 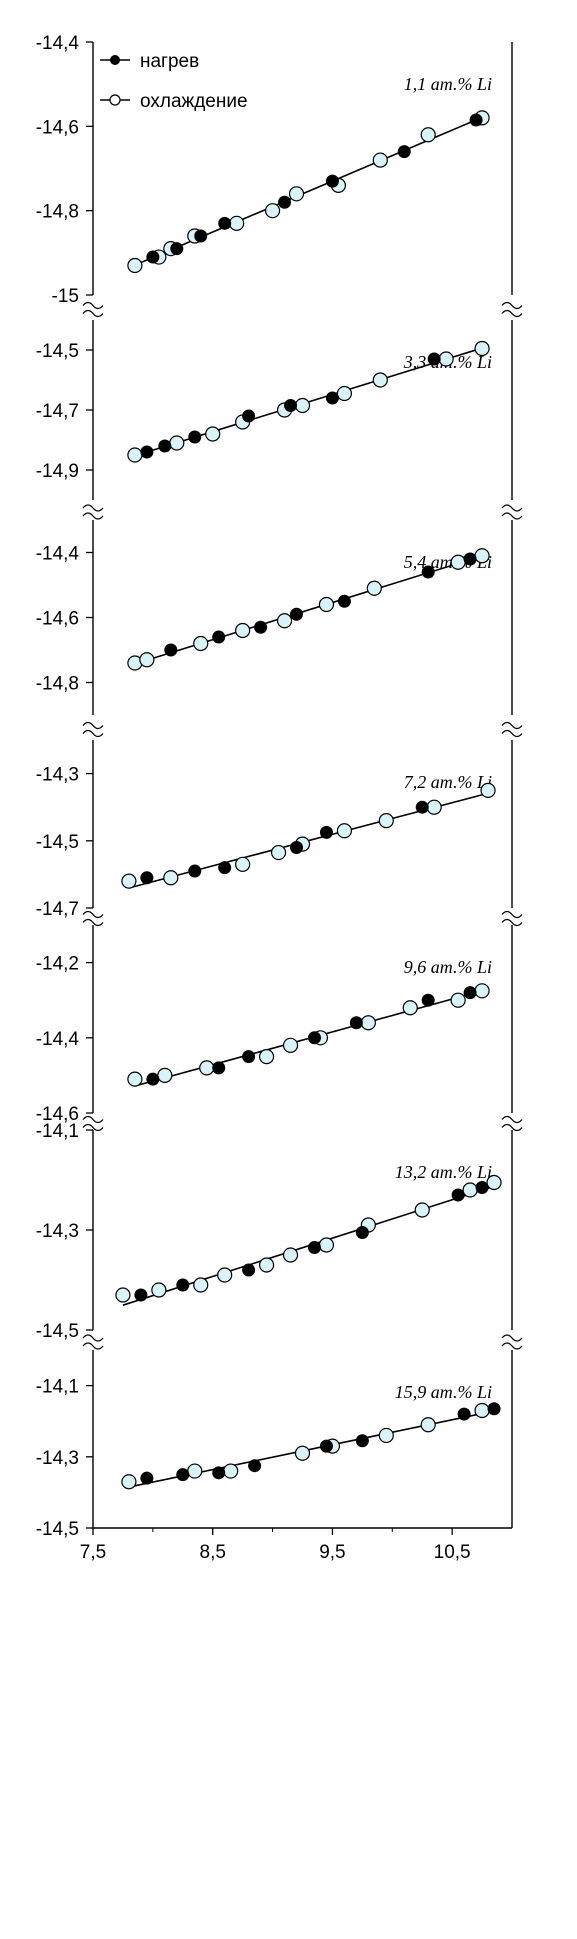 What do you see at coordinates (57, 411) in the screenshot?
I see `y-tick-label: -14,7` at bounding box center [57, 411].